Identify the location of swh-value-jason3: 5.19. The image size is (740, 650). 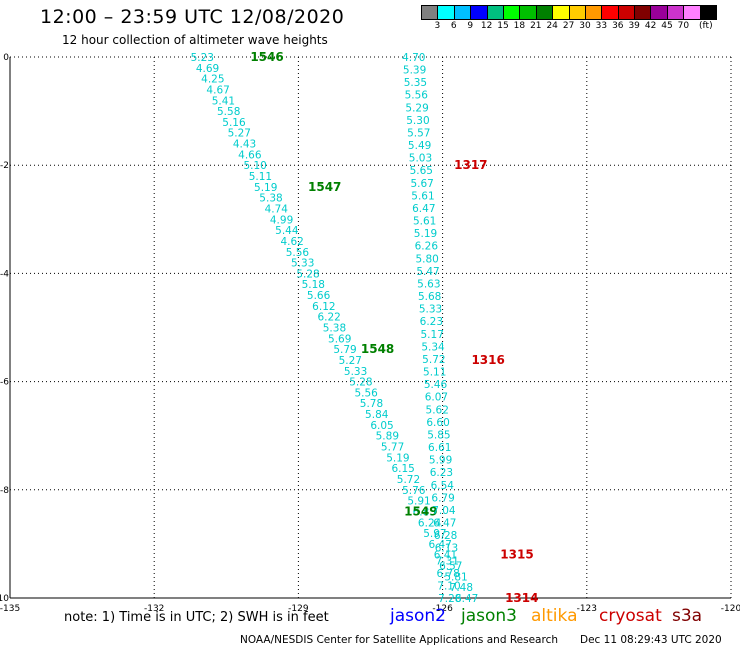
(397, 458).